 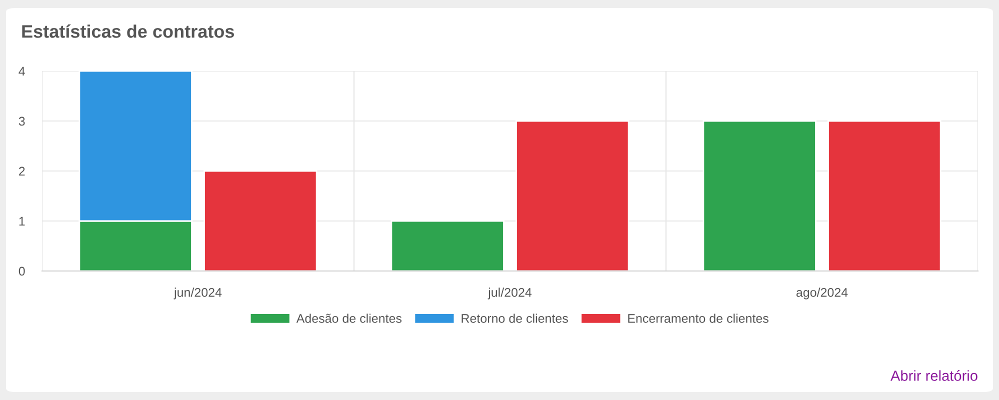 What do you see at coordinates (822, 294) in the screenshot?
I see `x-tick-label: ago/2024` at bounding box center [822, 294].